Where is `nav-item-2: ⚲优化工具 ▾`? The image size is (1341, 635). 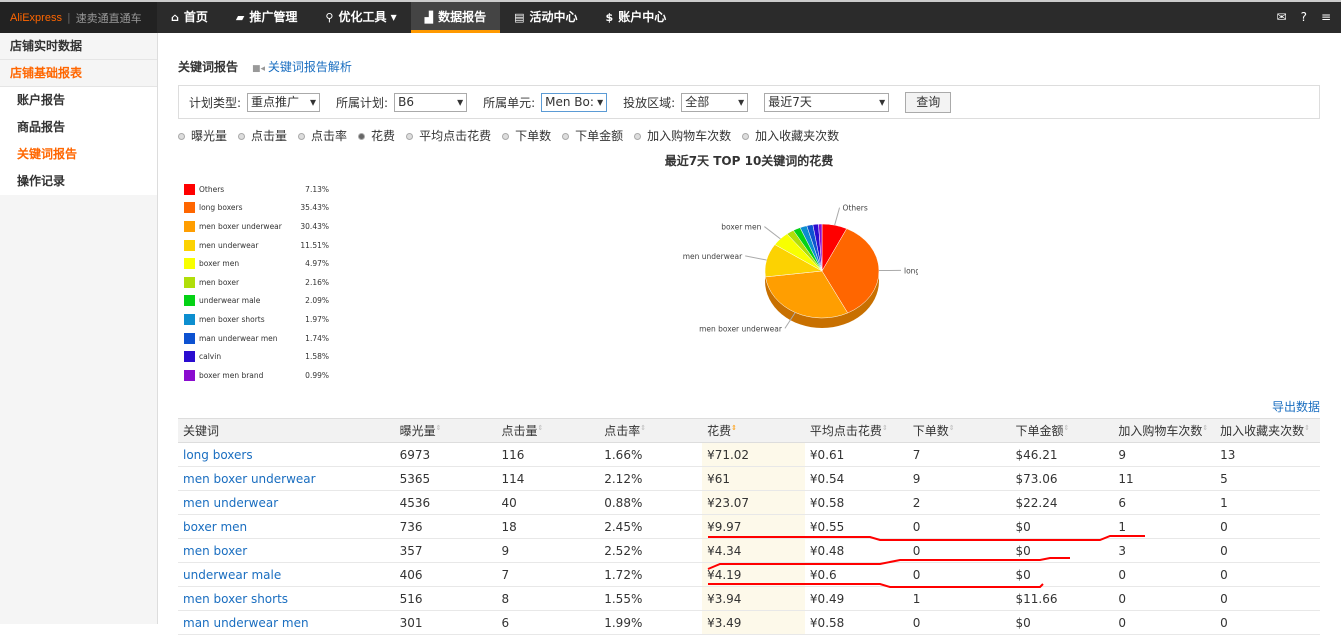 nav-item-2: ⚲优化工具 ▾ is located at coordinates (360, 17).